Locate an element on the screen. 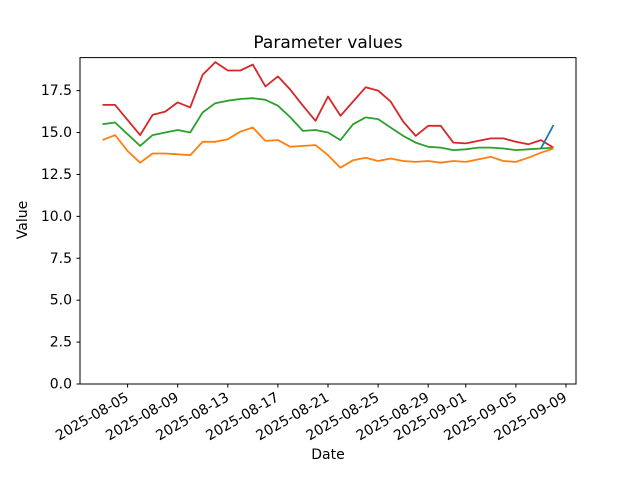 This screenshot has height=480, width=640. y-tick-label: 12.5 is located at coordinates (56, 175).